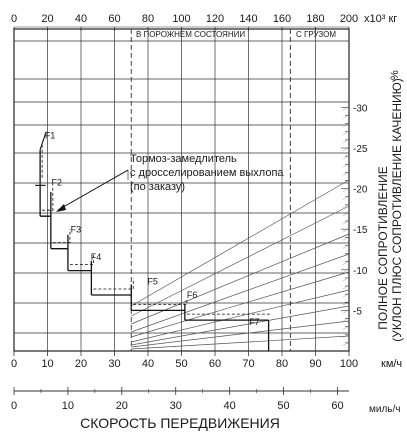 The height and width of the screenshot is (438, 407). What do you see at coordinates (61, 236) in the screenshot?
I see `gear-retarder-f3` at bounding box center [61, 236].